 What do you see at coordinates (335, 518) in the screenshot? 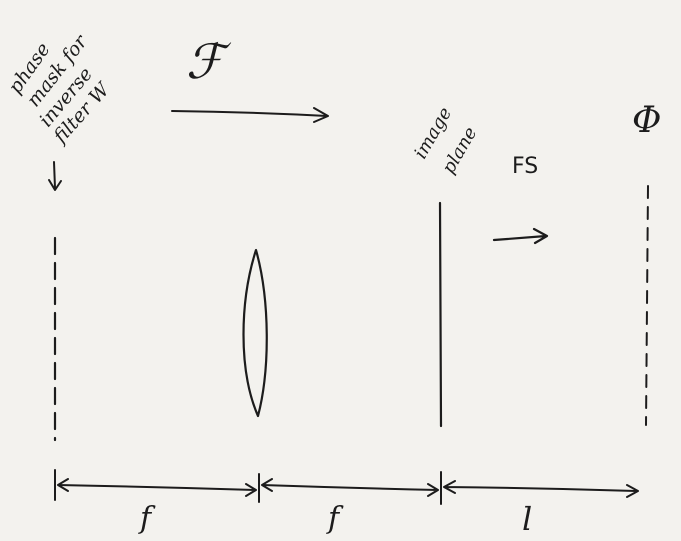
I see `dimension-label-second: f` at bounding box center [335, 518].